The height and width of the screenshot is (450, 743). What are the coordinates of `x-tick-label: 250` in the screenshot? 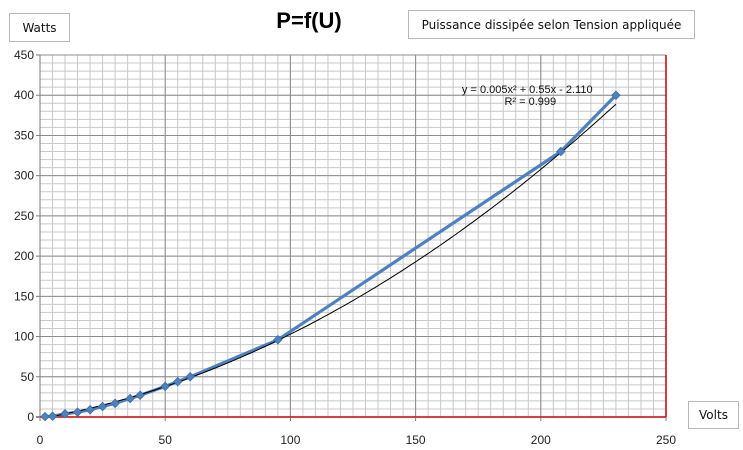 It's located at (666, 440).